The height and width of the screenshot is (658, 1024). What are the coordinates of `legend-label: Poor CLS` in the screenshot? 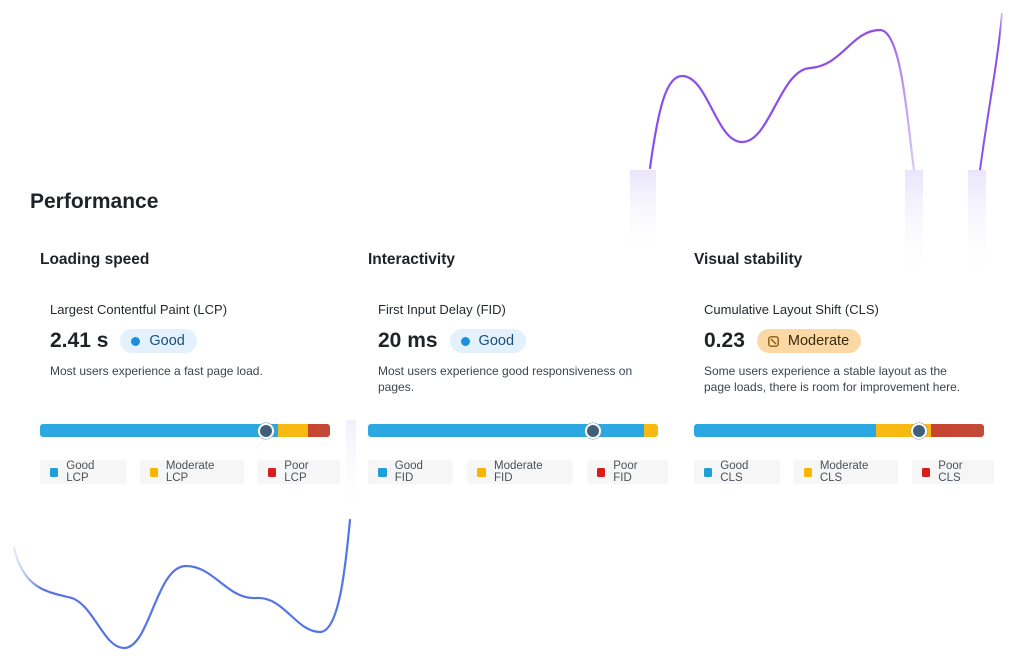 It's located at (950, 472).